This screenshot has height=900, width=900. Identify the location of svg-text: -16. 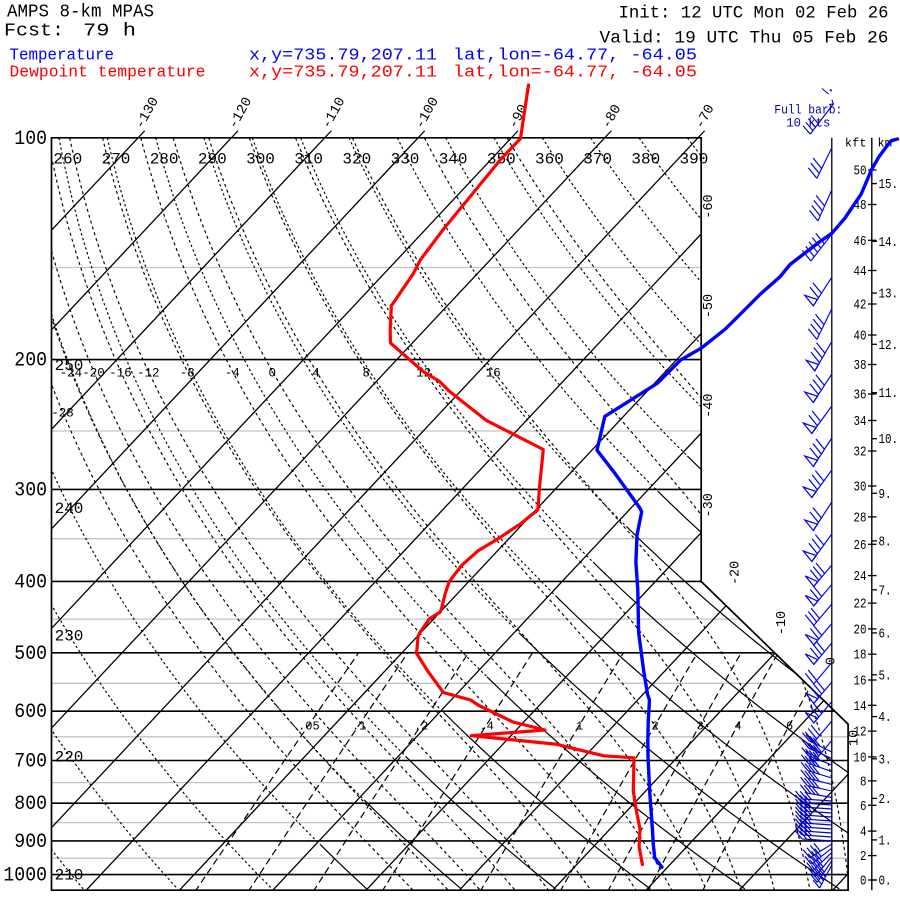
(120, 373).